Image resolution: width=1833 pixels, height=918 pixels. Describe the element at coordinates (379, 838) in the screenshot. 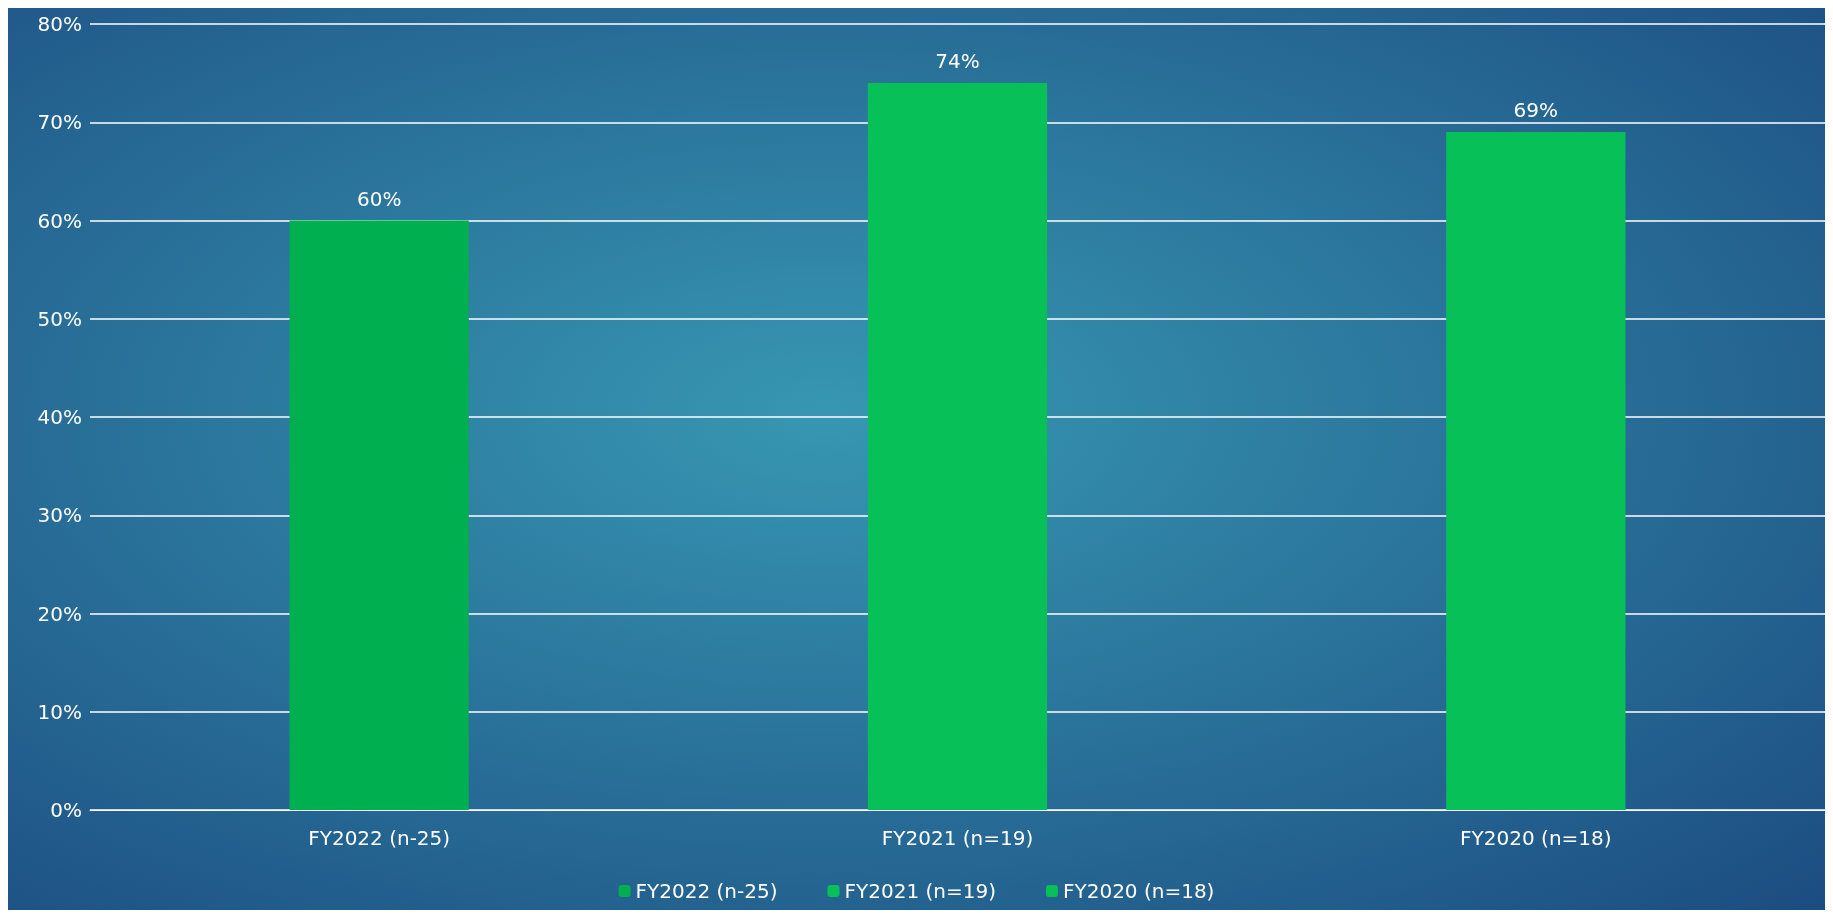

I see `x-tick-label: FY2022 (n-25)` at that location.